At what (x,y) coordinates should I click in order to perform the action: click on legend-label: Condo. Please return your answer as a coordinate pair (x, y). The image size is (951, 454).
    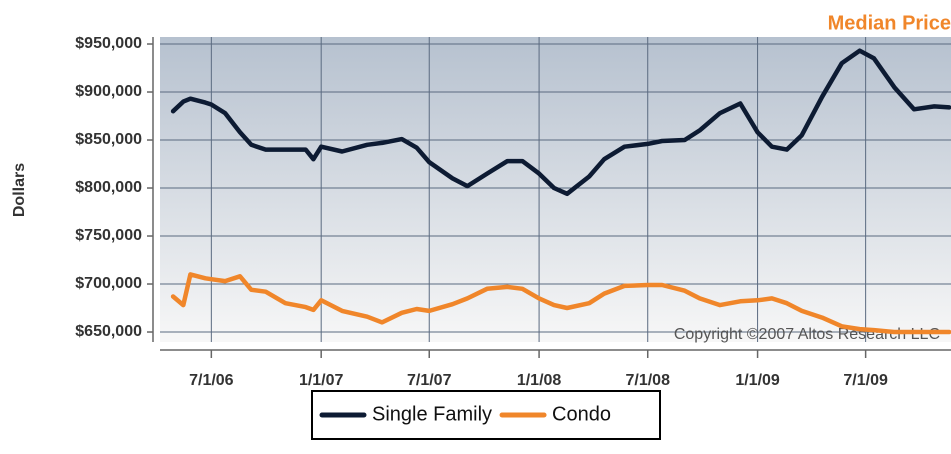
    Looking at the image, I should click on (581, 414).